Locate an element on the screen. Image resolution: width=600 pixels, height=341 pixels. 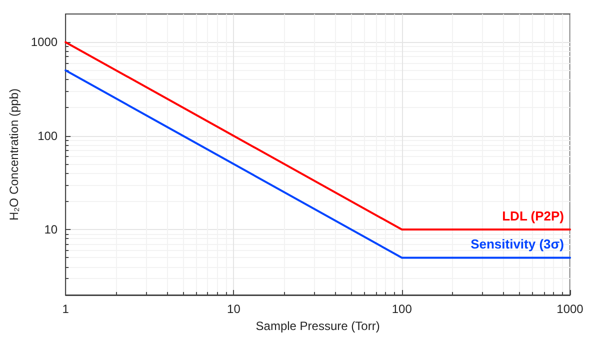
y-tick-label: 1000 is located at coordinates (44, 42).